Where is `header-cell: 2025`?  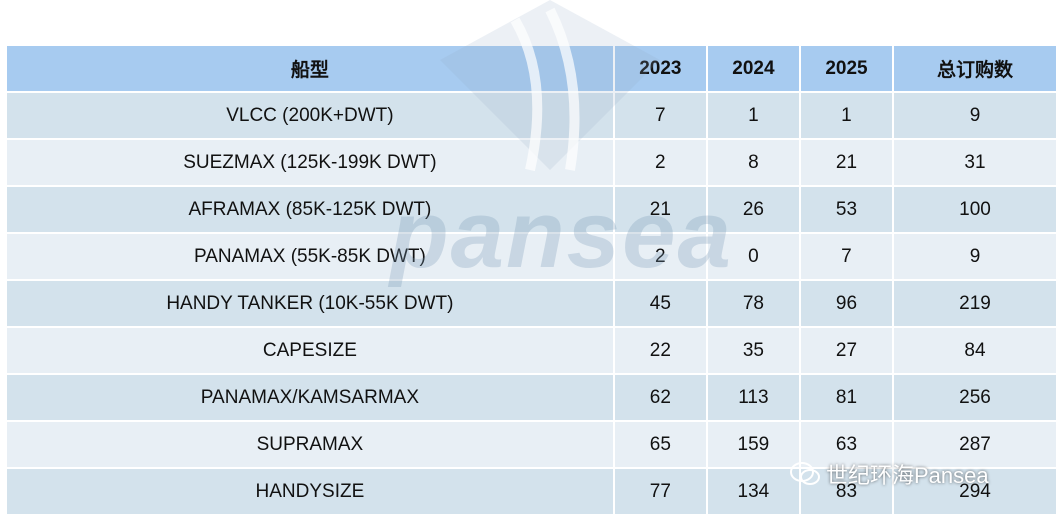
header-cell: 2025 is located at coordinates (846, 68).